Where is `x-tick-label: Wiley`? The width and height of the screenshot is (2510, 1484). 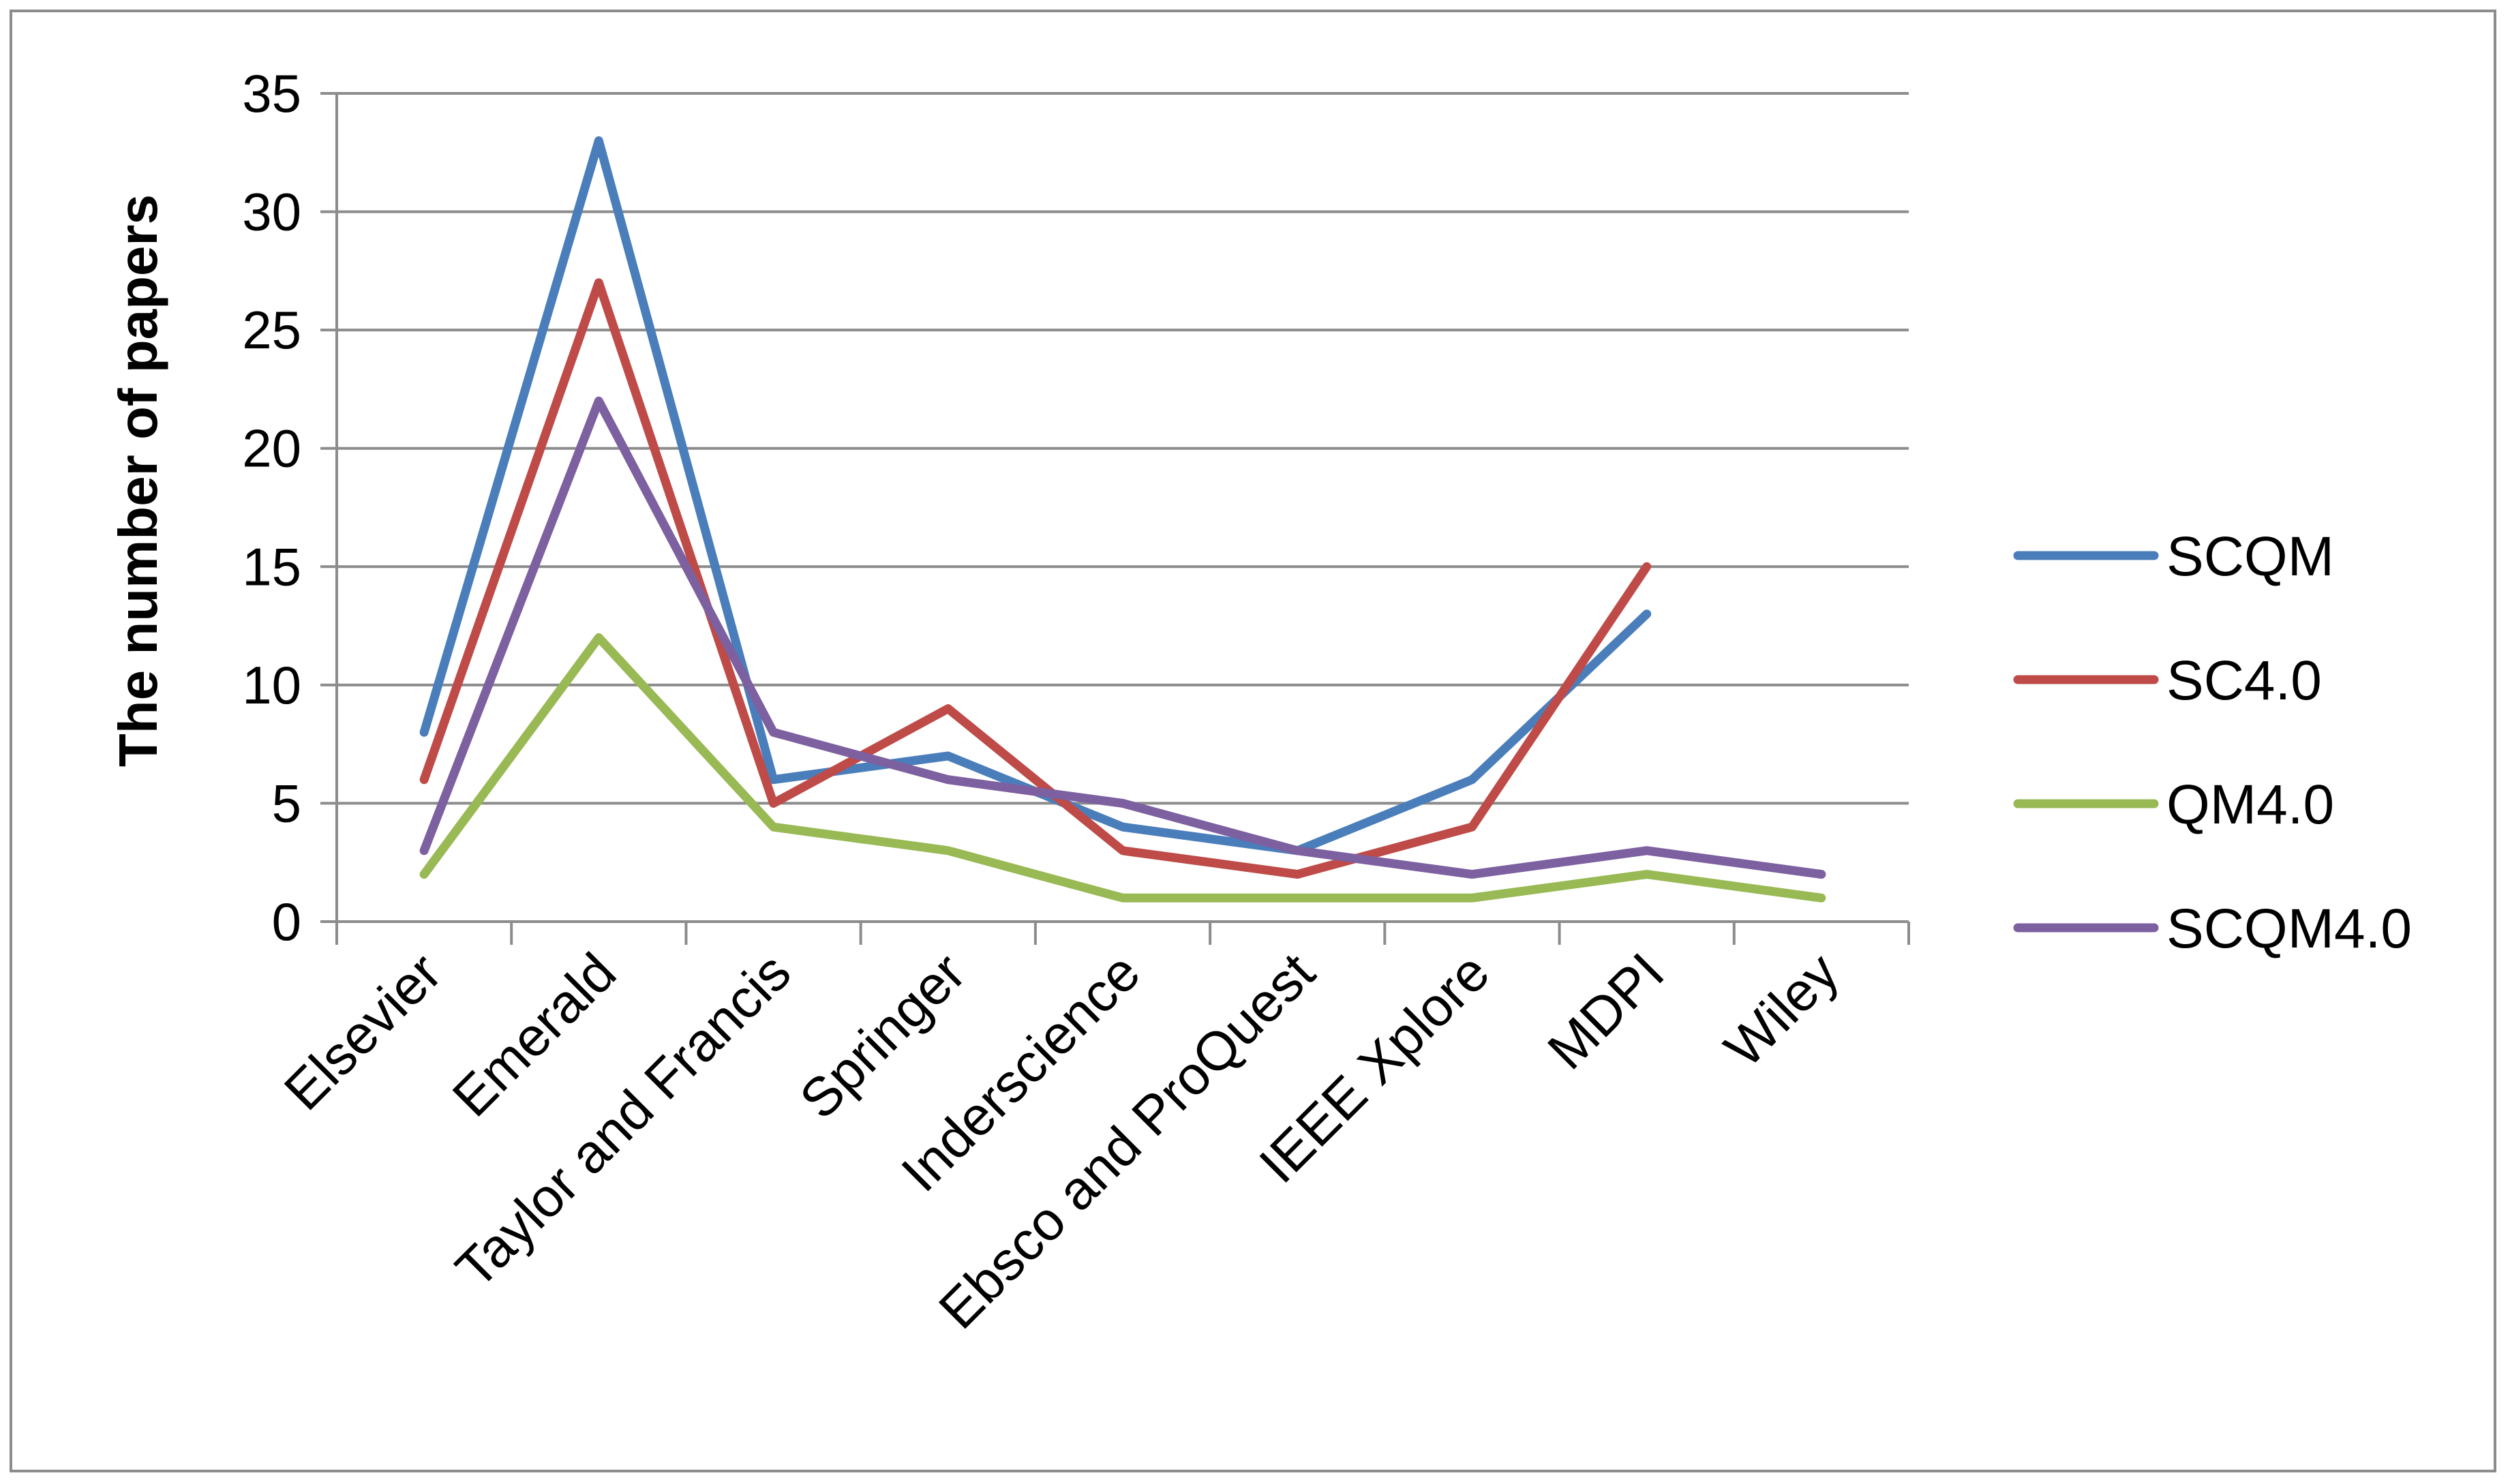 x-tick-label: Wiley is located at coordinates (1781, 1009).